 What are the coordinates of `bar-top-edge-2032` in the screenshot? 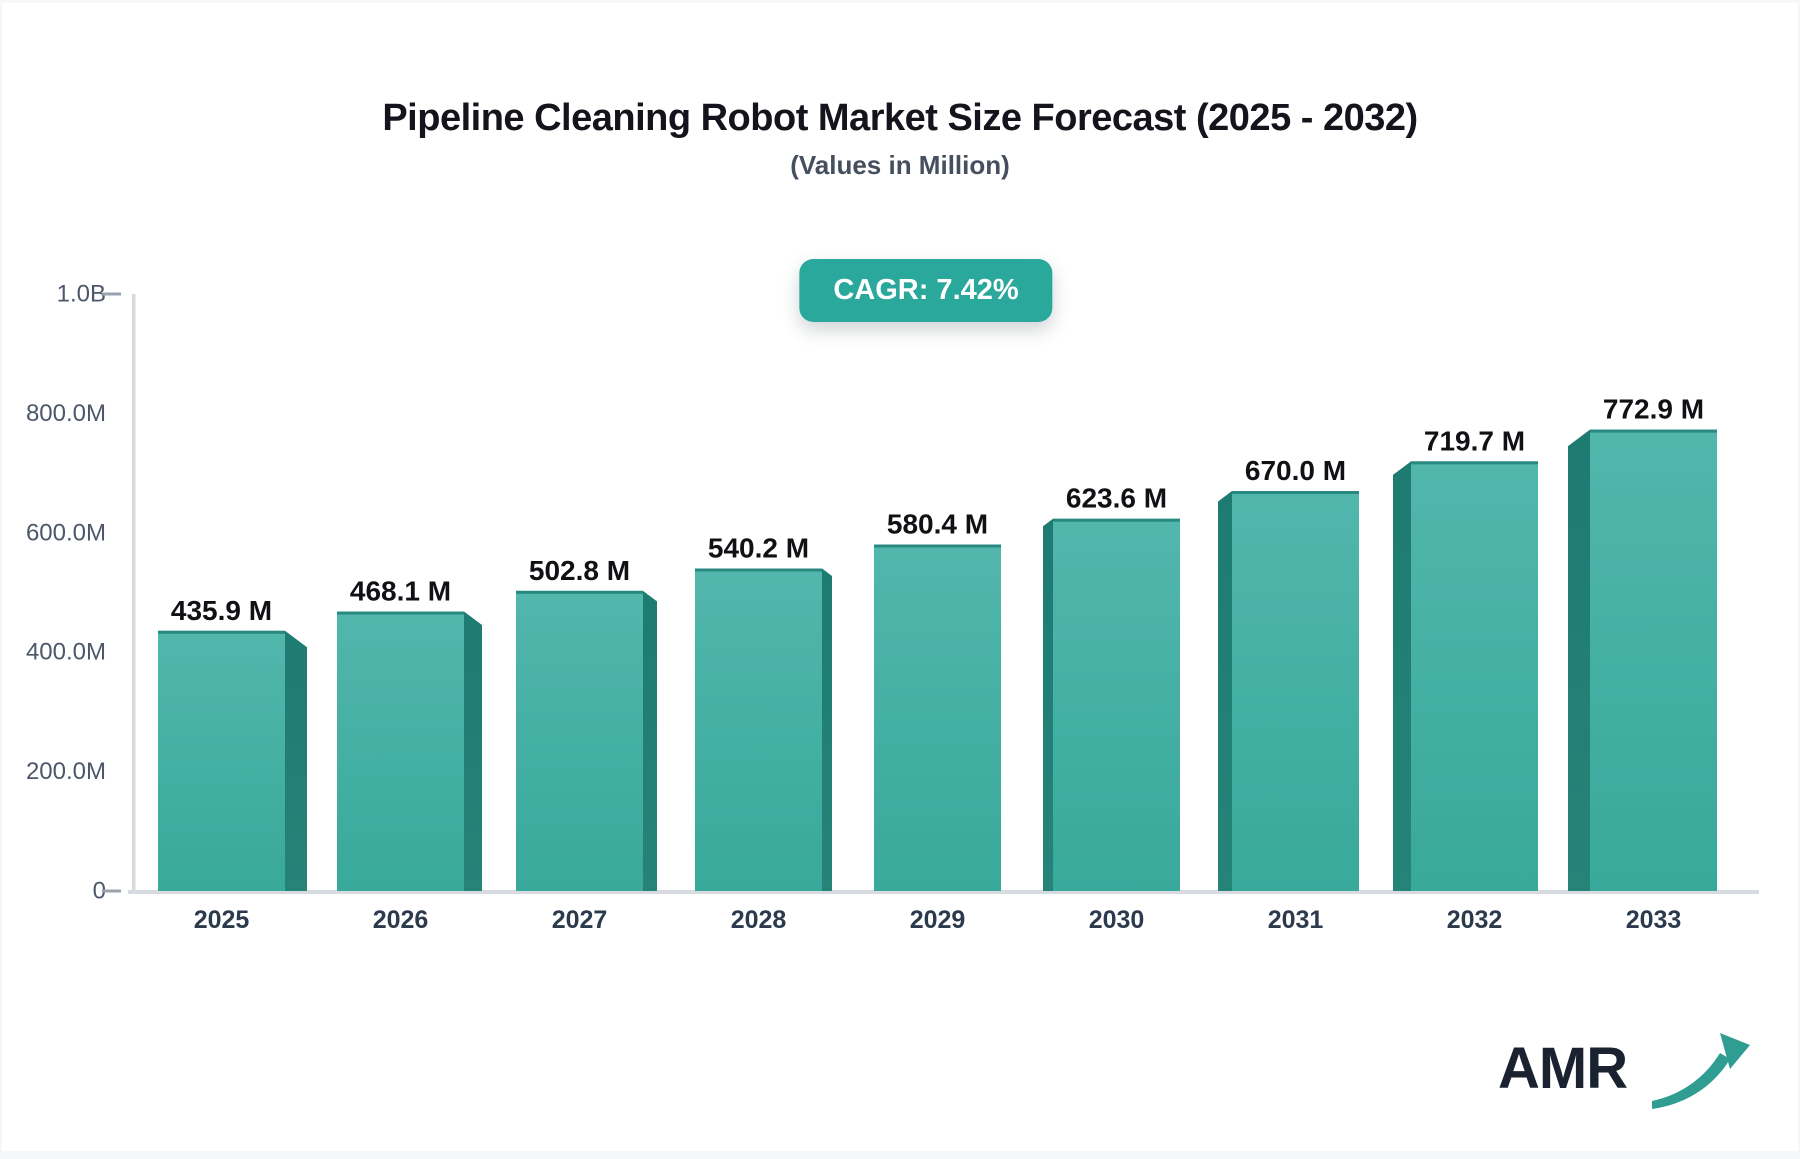 It's located at (1474, 463).